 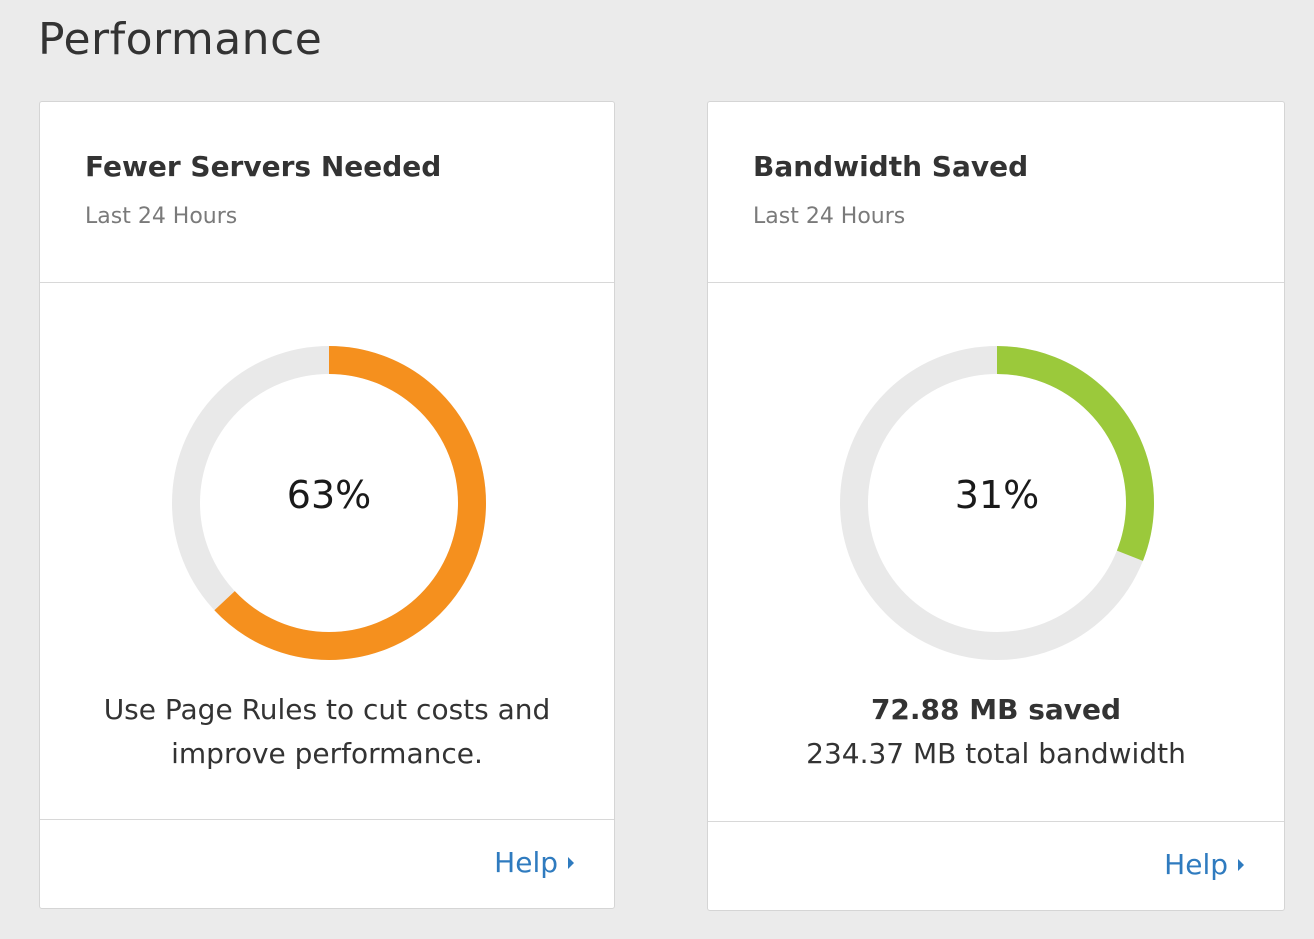 What do you see at coordinates (327, 192) in the screenshot?
I see `card-header: Fewer Servers Needed Last 24 Hours` at bounding box center [327, 192].